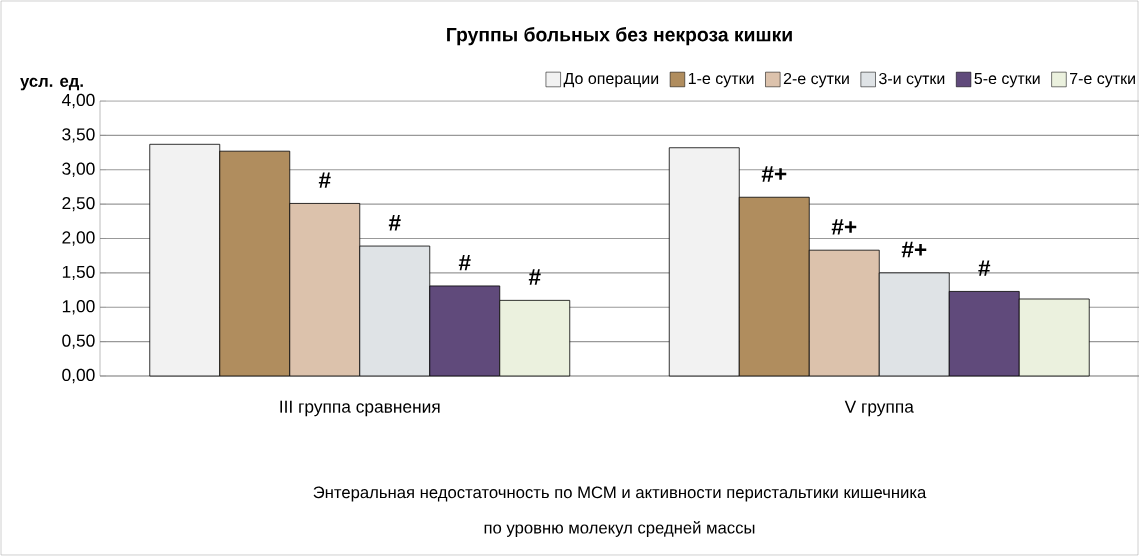 The height and width of the screenshot is (556, 1139). I want to click on x-tick-label: V группа, so click(879, 408).